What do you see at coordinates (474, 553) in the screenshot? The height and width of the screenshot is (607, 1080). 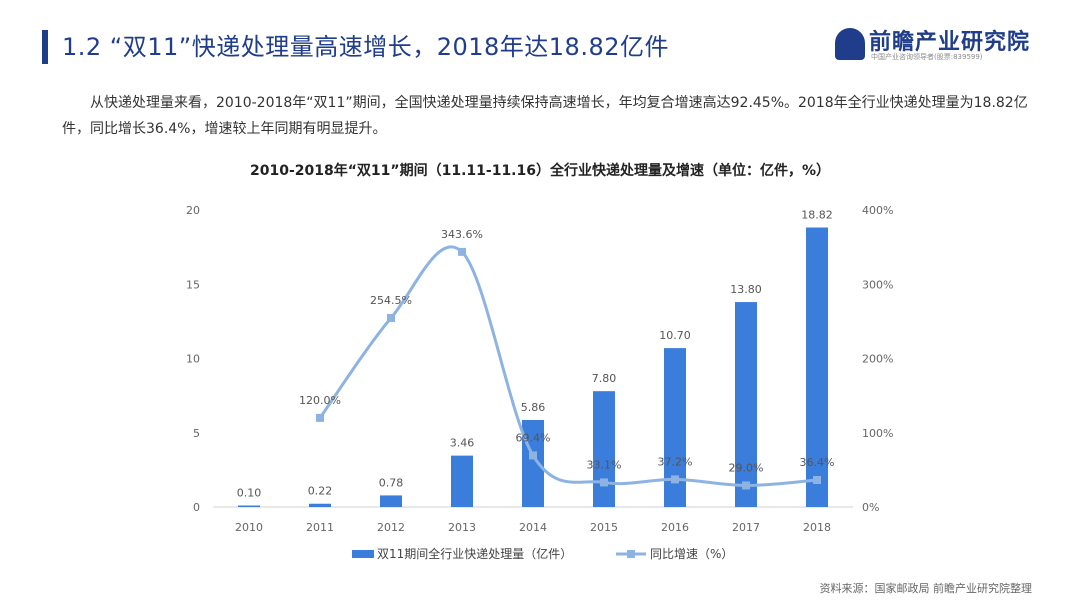 I see `legend-bar-label: 双11期间全行业快递处理量（亿件）` at bounding box center [474, 553].